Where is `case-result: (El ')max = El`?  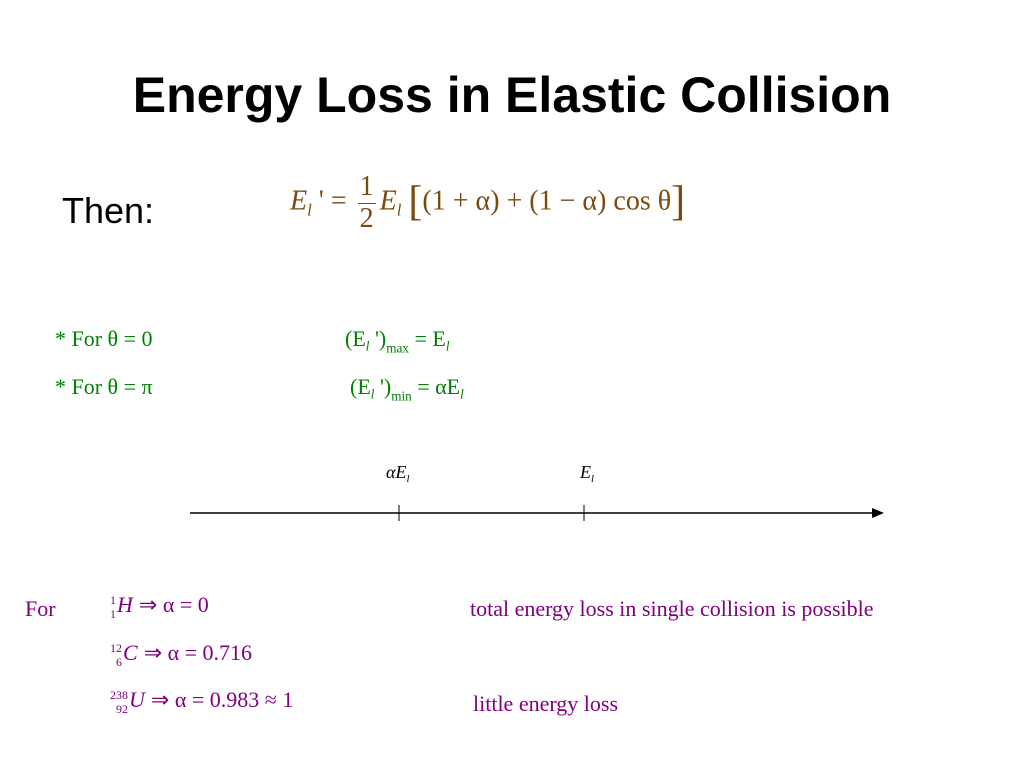 case-result: (El ')max = El is located at coordinates (397, 341).